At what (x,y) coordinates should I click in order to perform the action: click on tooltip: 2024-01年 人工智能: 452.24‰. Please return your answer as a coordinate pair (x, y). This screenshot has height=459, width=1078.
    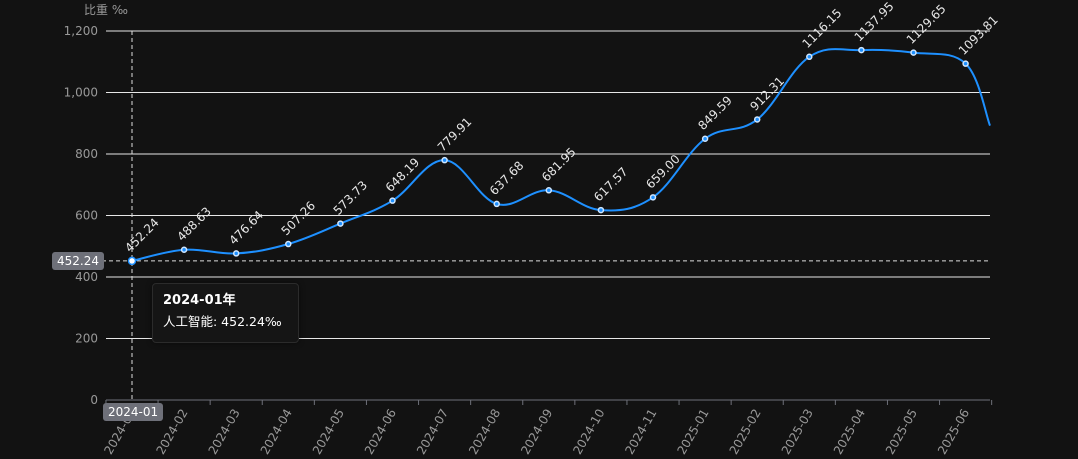
    Looking at the image, I should click on (225, 313).